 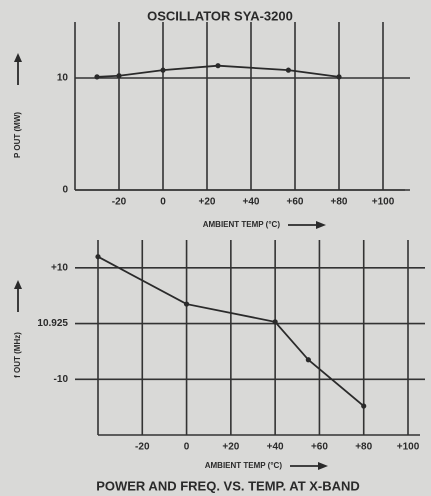 I want to click on y-tick-label: 10.925, so click(x=52, y=323).